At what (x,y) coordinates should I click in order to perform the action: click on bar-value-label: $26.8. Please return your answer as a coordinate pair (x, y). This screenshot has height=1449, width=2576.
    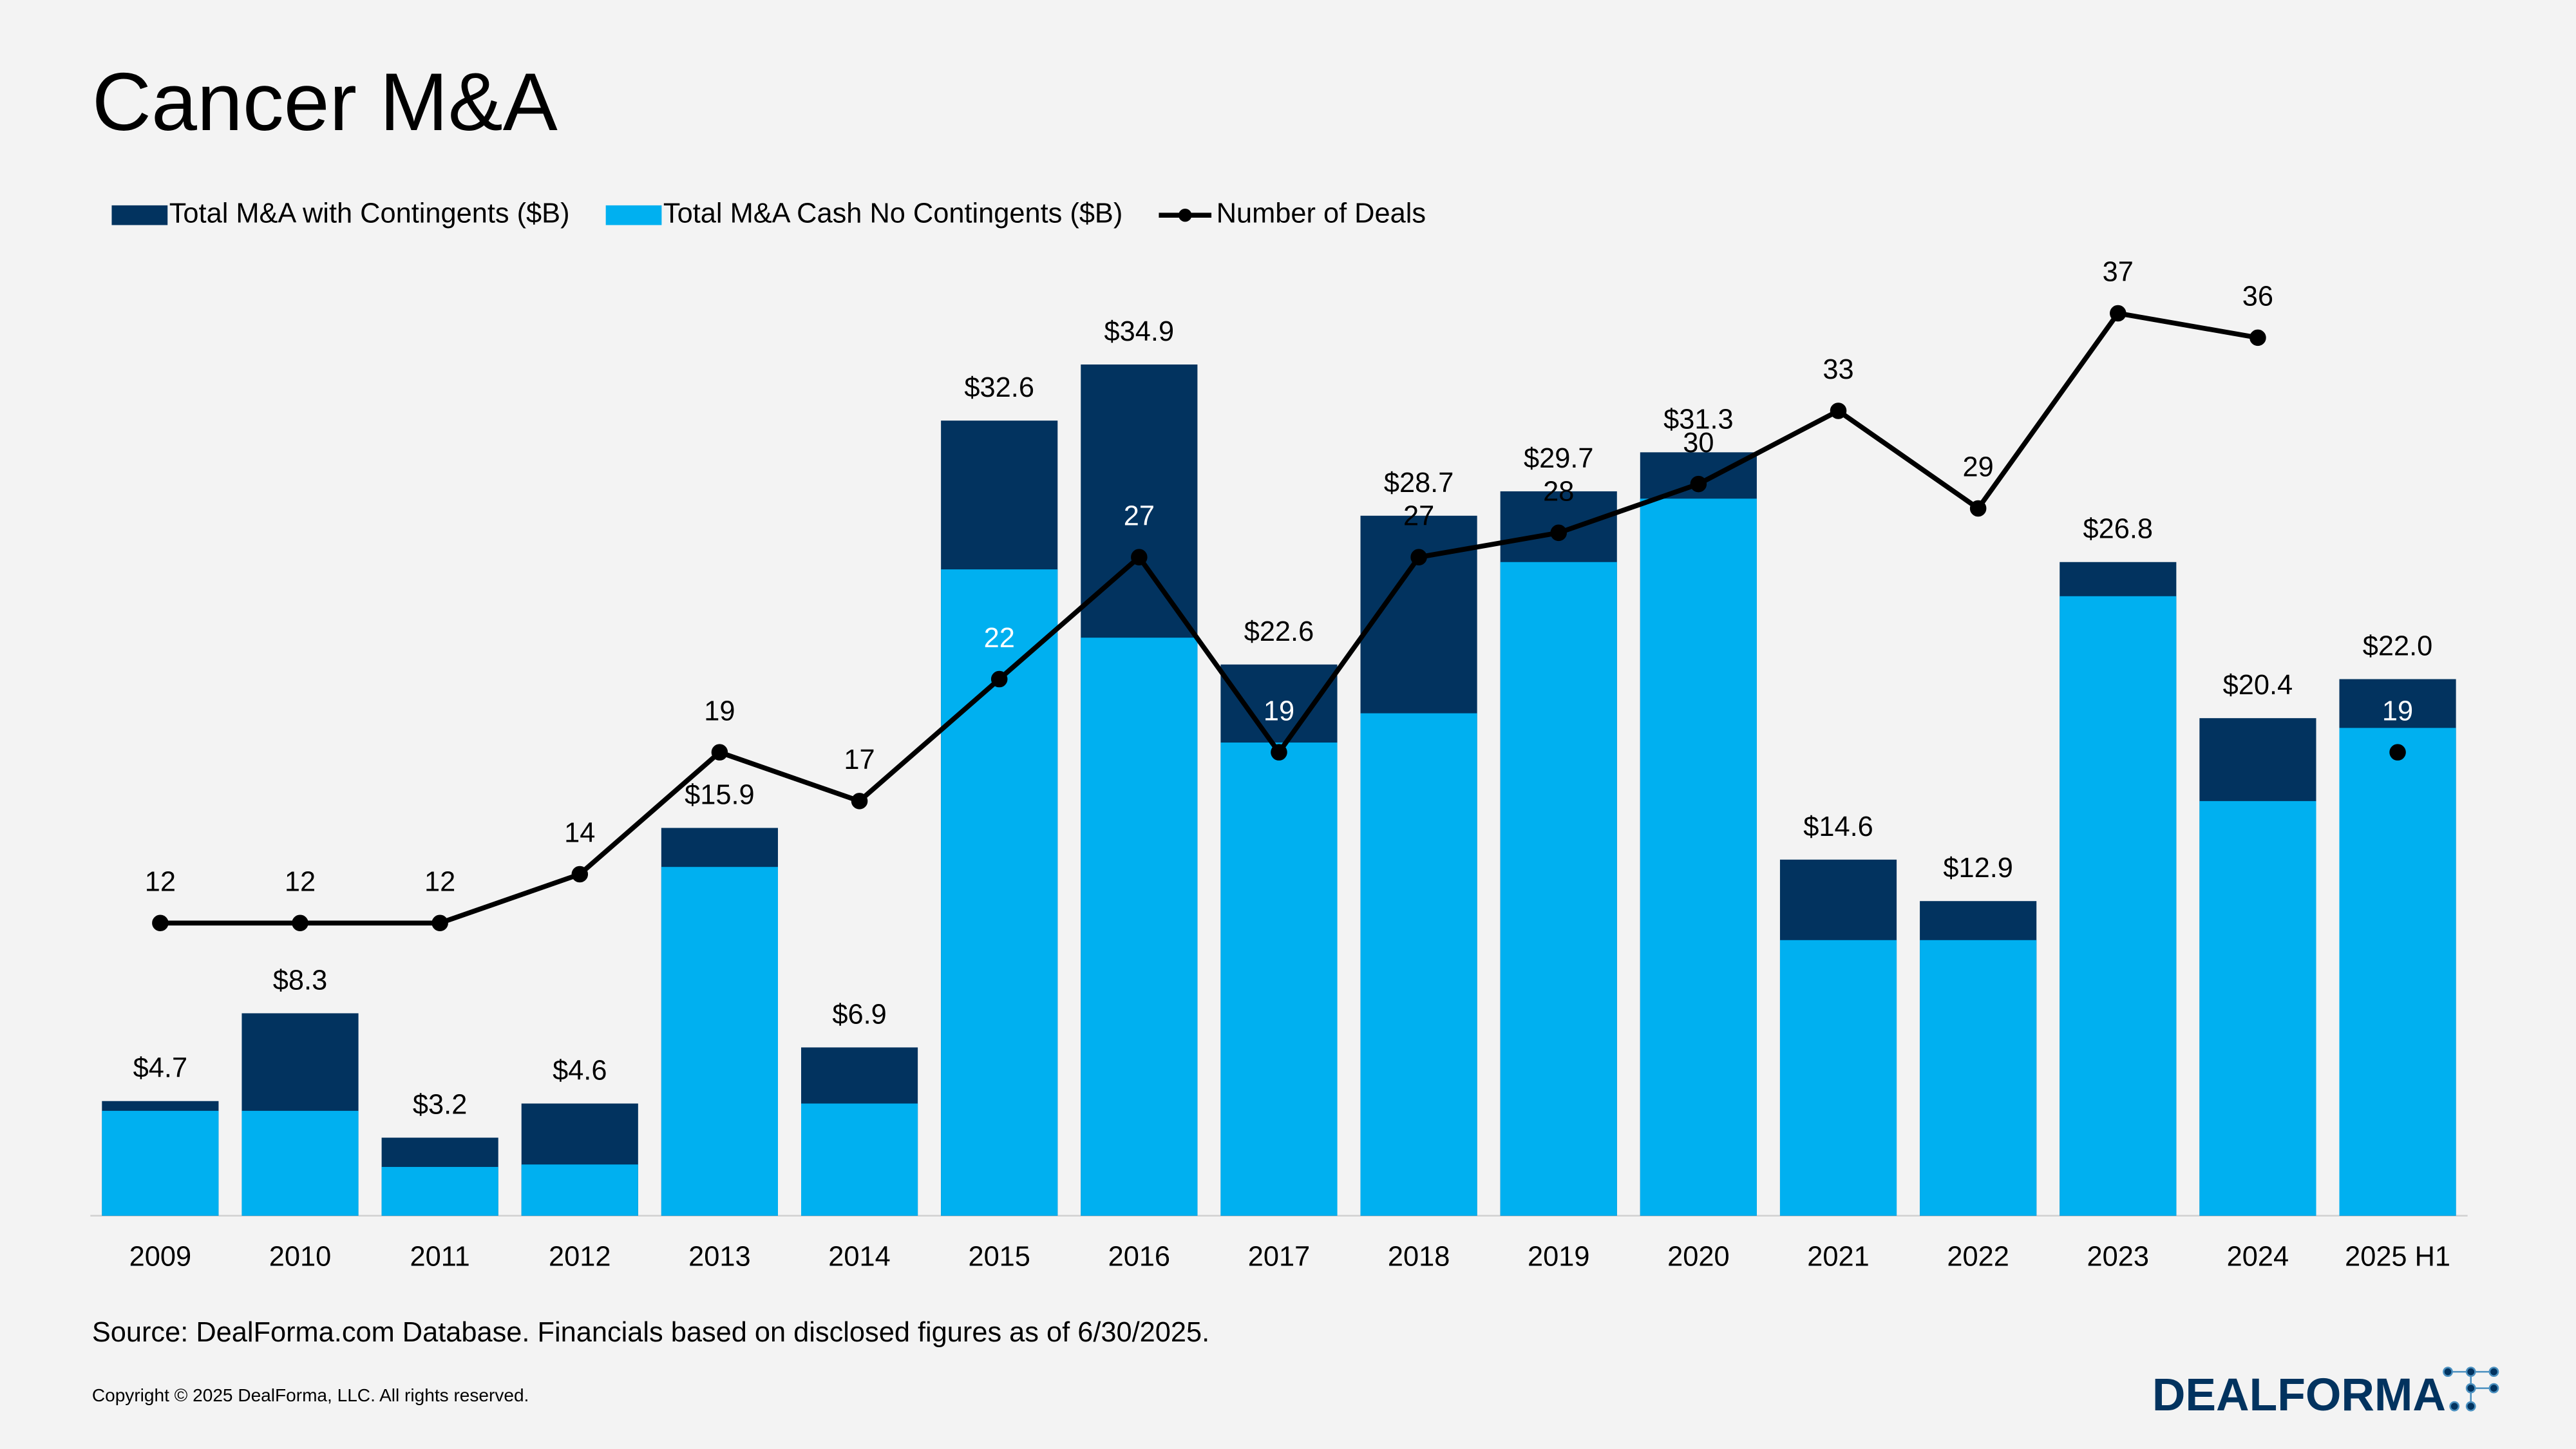
    Looking at the image, I should click on (2118, 529).